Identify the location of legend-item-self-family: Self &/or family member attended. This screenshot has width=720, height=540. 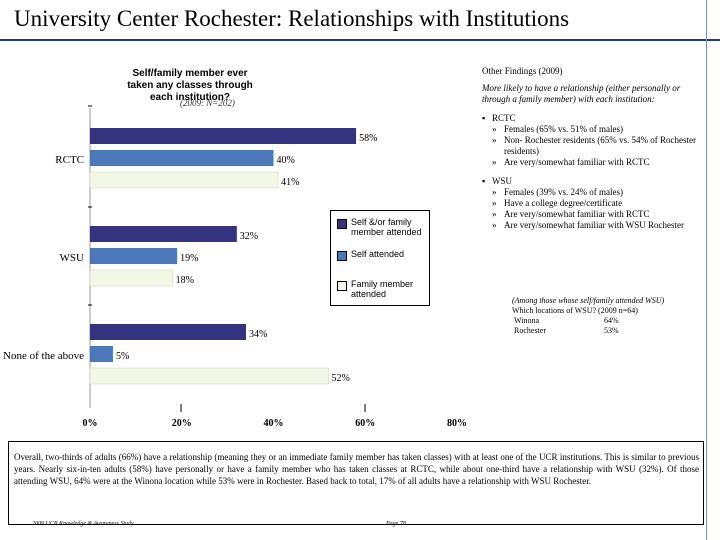
(383, 227).